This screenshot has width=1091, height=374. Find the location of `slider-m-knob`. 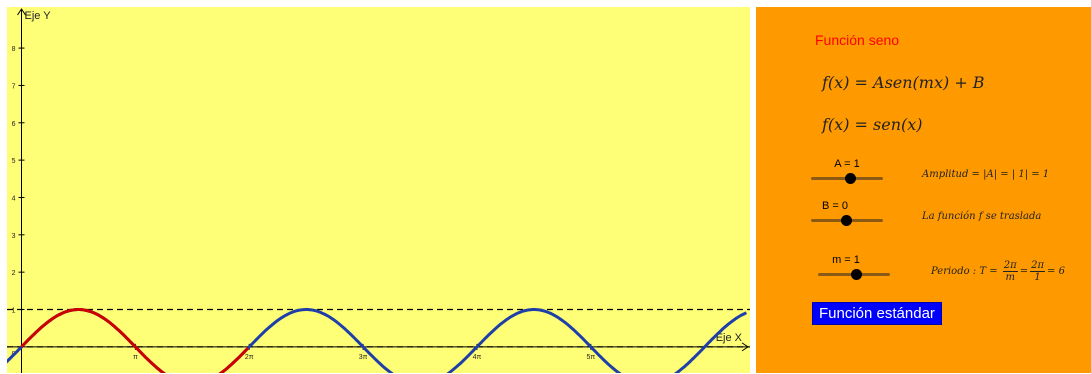

slider-m-knob is located at coordinates (856, 274).